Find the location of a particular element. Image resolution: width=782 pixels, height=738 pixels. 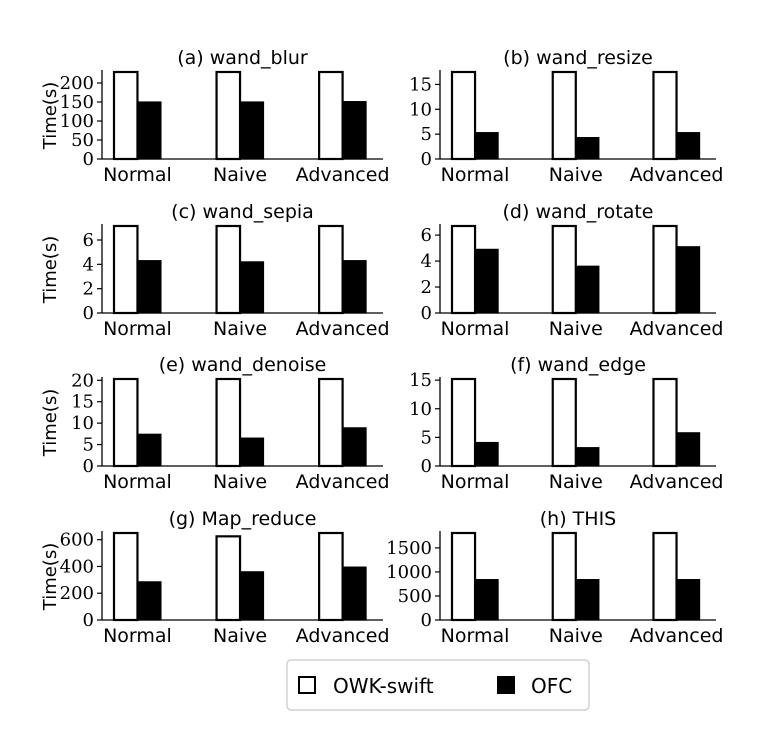

chart-panel-7: (h) THIS Normal Naive Advanced 0 500 1000 1500 is located at coordinates (554, 577).